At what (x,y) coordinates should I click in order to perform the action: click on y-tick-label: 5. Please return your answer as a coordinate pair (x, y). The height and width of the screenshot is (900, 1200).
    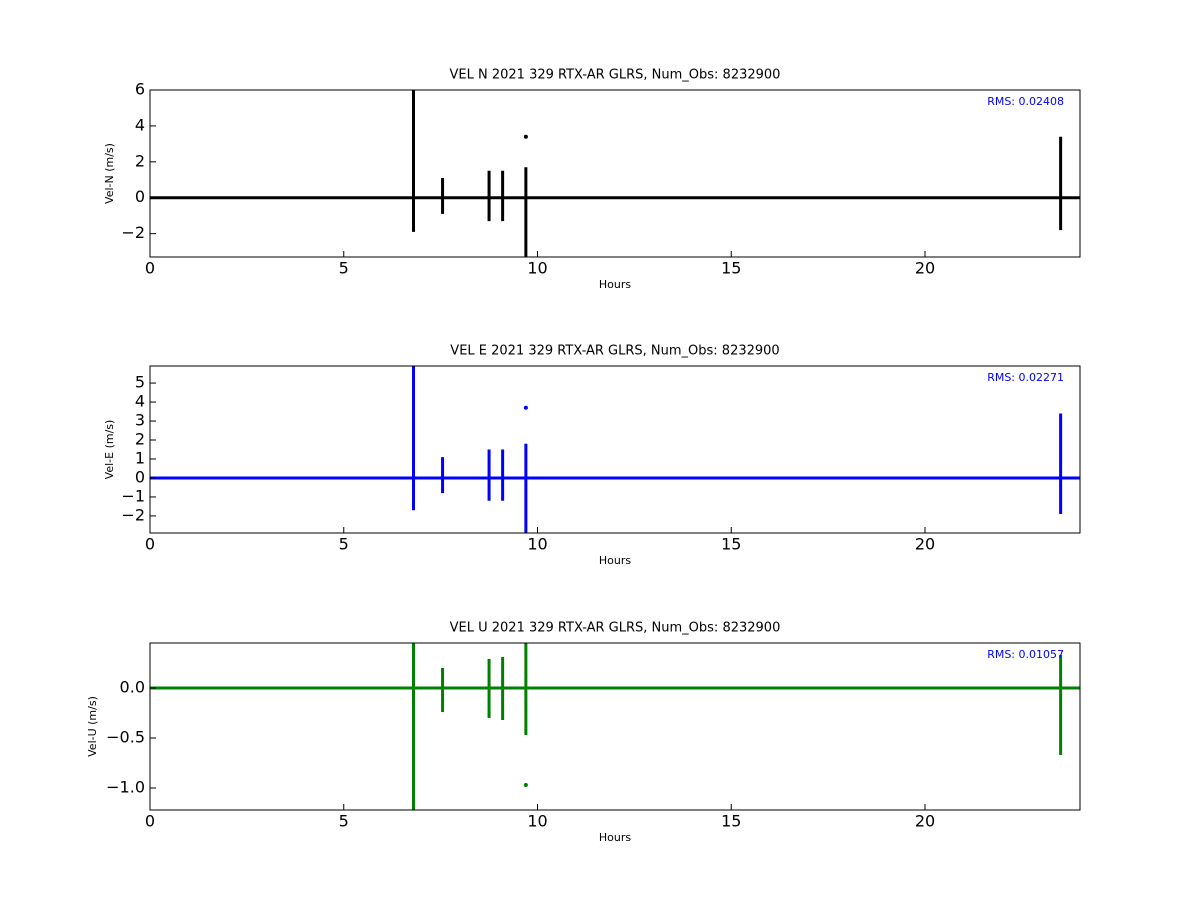
    Looking at the image, I should click on (140, 382).